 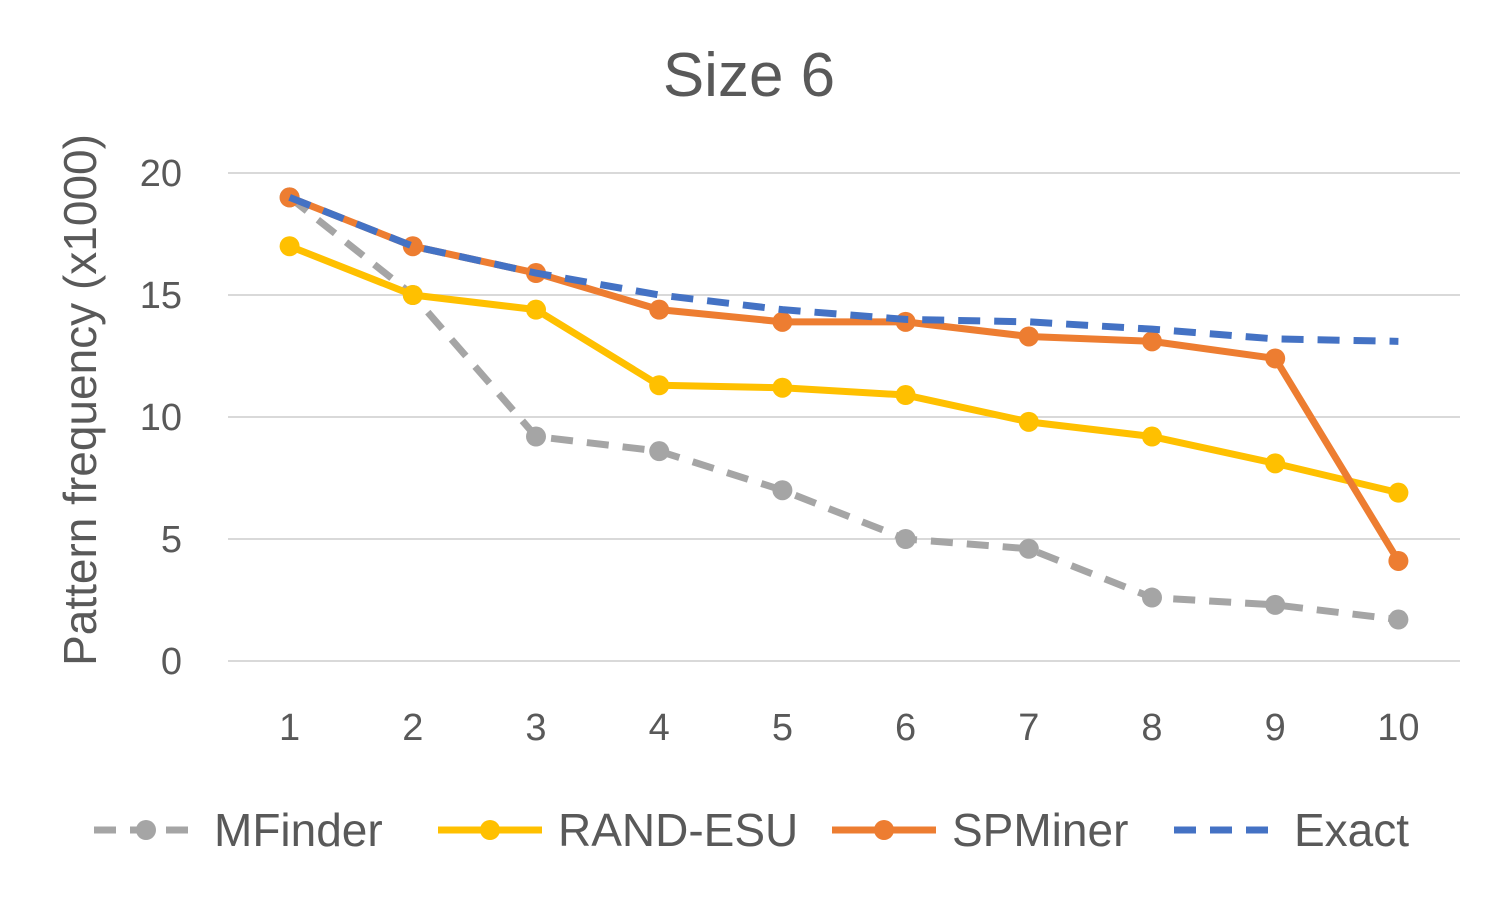 What do you see at coordinates (171, 662) in the screenshot?
I see `y-tick-label: 0` at bounding box center [171, 662].